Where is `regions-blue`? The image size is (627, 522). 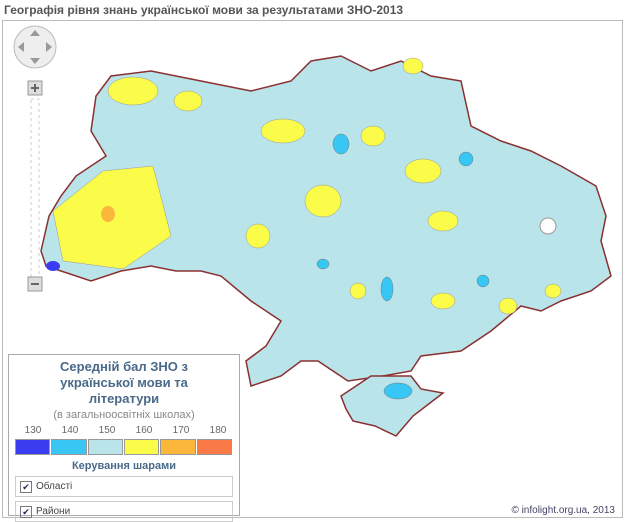
regions-blue is located at coordinates (403, 266).